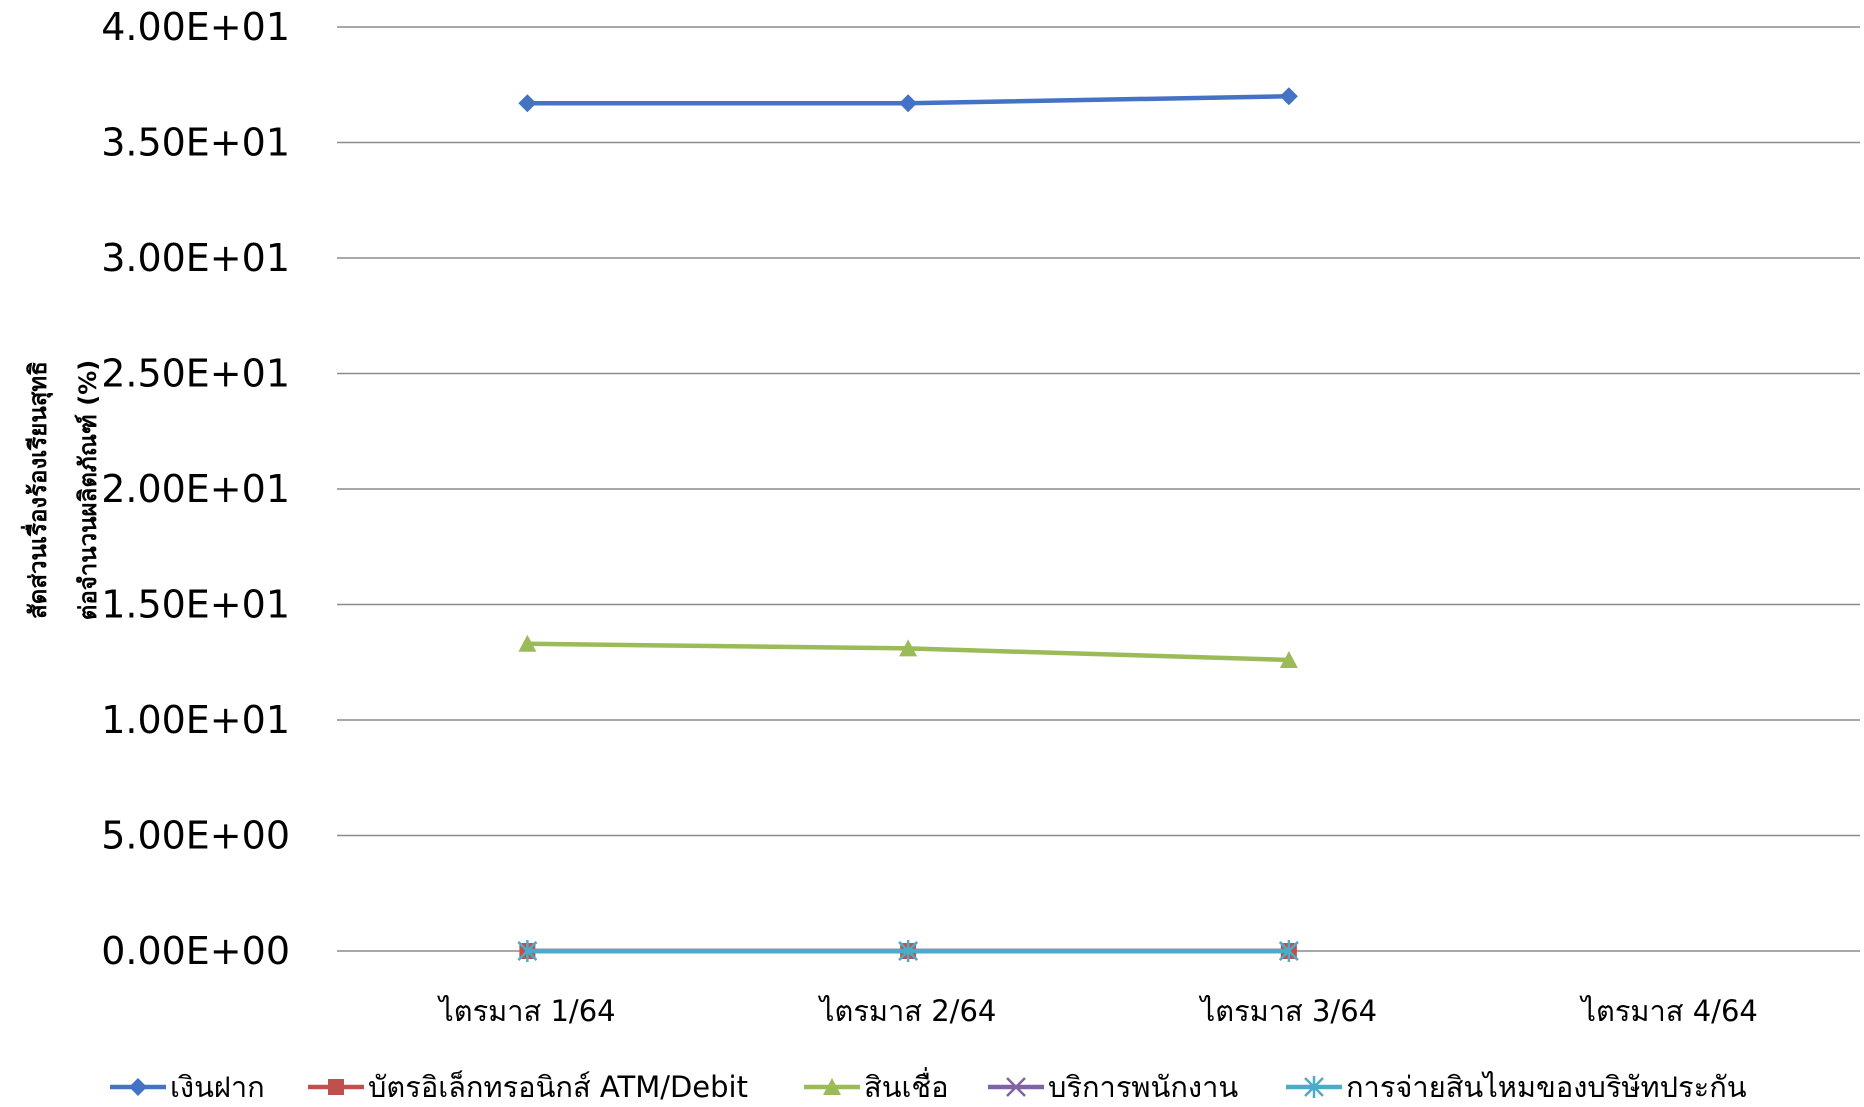  I want to click on y-axis-title-line: สัดส่วนเรื่องร้องเรียนสุทธิ, so click(37, 490).